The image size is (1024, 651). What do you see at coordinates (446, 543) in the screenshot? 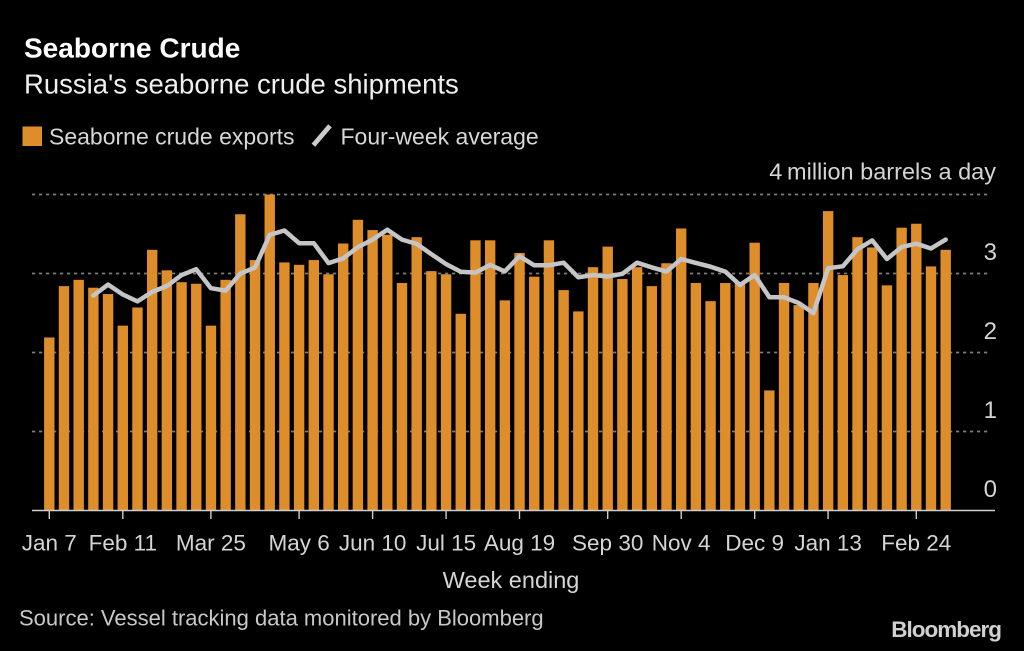
I see `svg-text: Jul 15` at bounding box center [446, 543].